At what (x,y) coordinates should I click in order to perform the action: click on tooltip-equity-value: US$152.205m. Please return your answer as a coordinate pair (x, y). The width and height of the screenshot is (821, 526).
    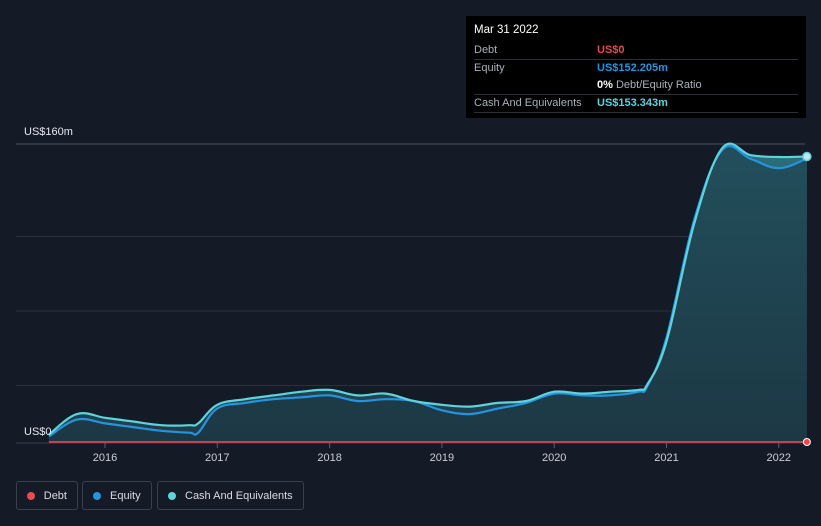
    Looking at the image, I should click on (632, 68).